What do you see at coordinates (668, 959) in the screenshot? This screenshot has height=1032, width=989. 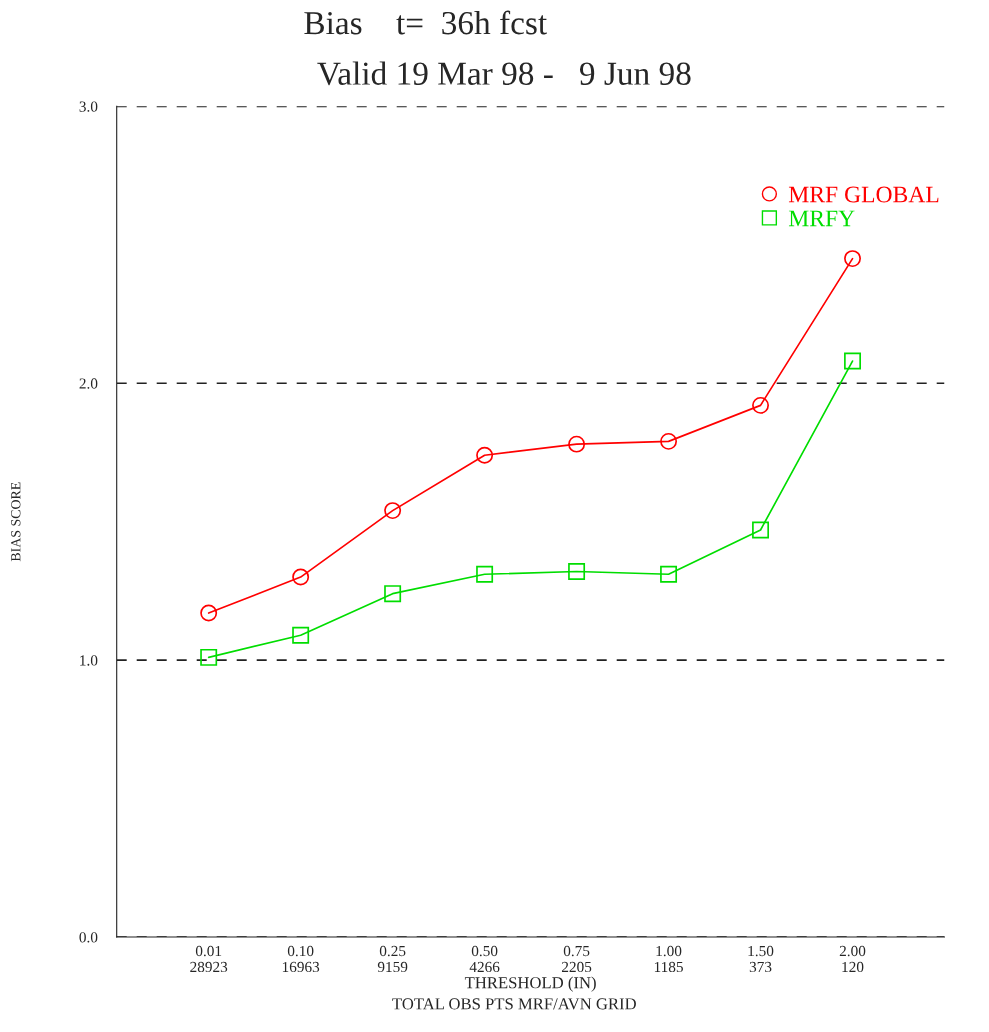 I see `x-tick-label: 1.00 1185` at bounding box center [668, 959].